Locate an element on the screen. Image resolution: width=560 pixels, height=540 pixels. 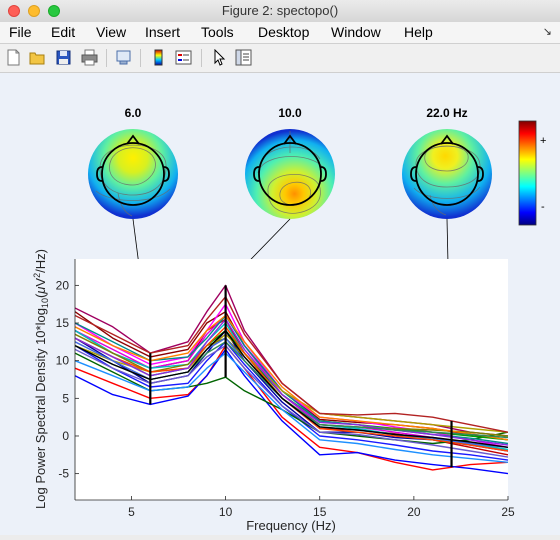
colorbar-icon is located at coordinates (158, 57).